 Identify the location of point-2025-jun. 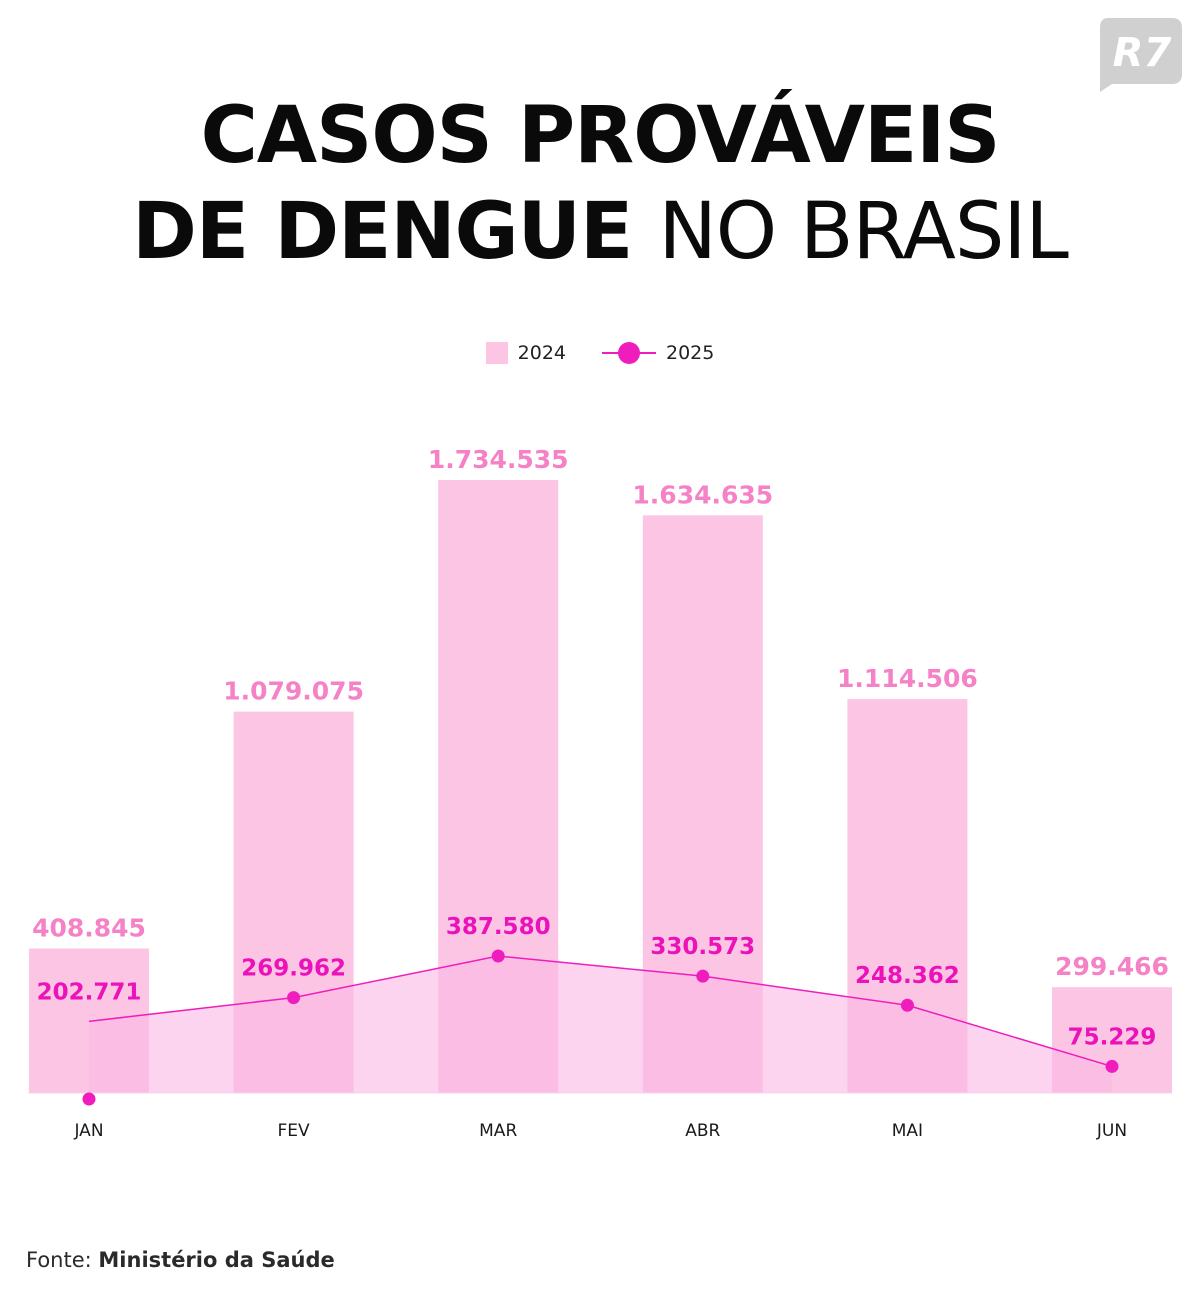
(1112, 1066).